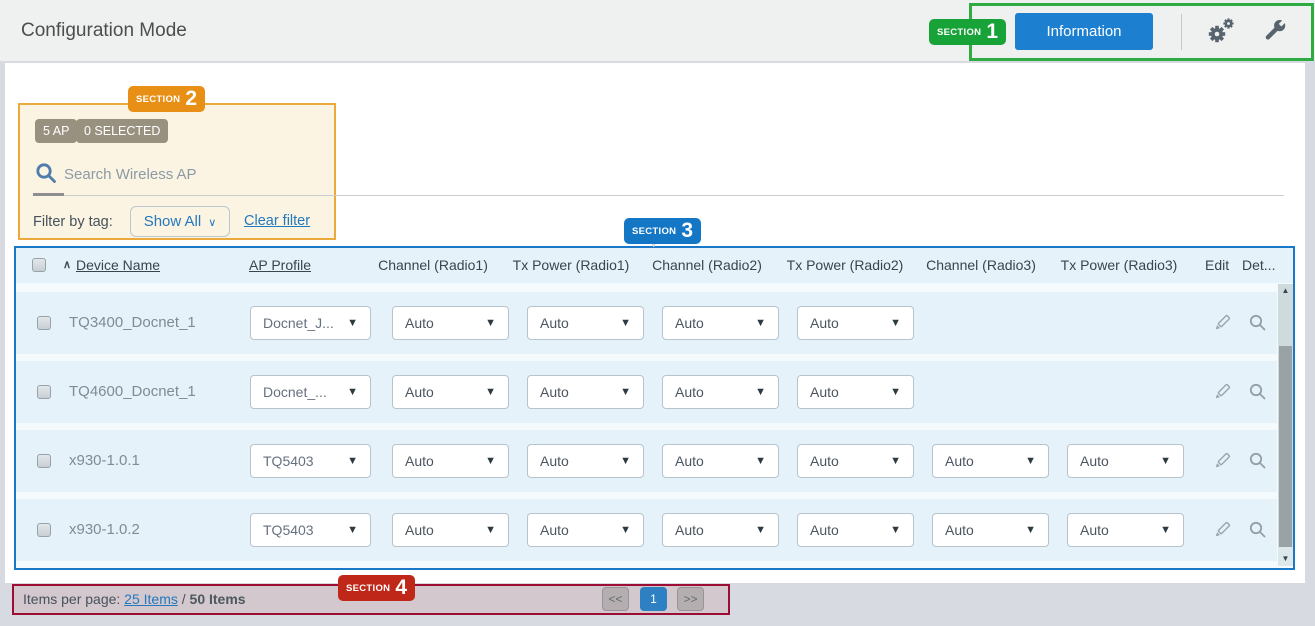 The width and height of the screenshot is (1315, 626). Describe the element at coordinates (654, 244) in the screenshot. I see `annotation-caret-icon: ∨` at that location.